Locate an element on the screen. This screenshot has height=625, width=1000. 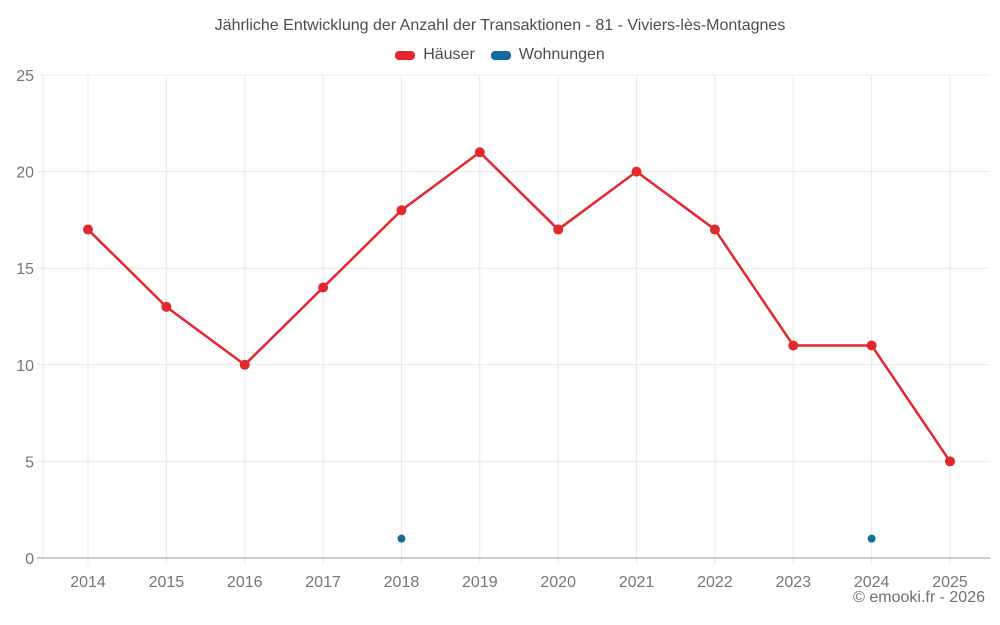
x-axis-tick-label: 2019 is located at coordinates (480, 582).